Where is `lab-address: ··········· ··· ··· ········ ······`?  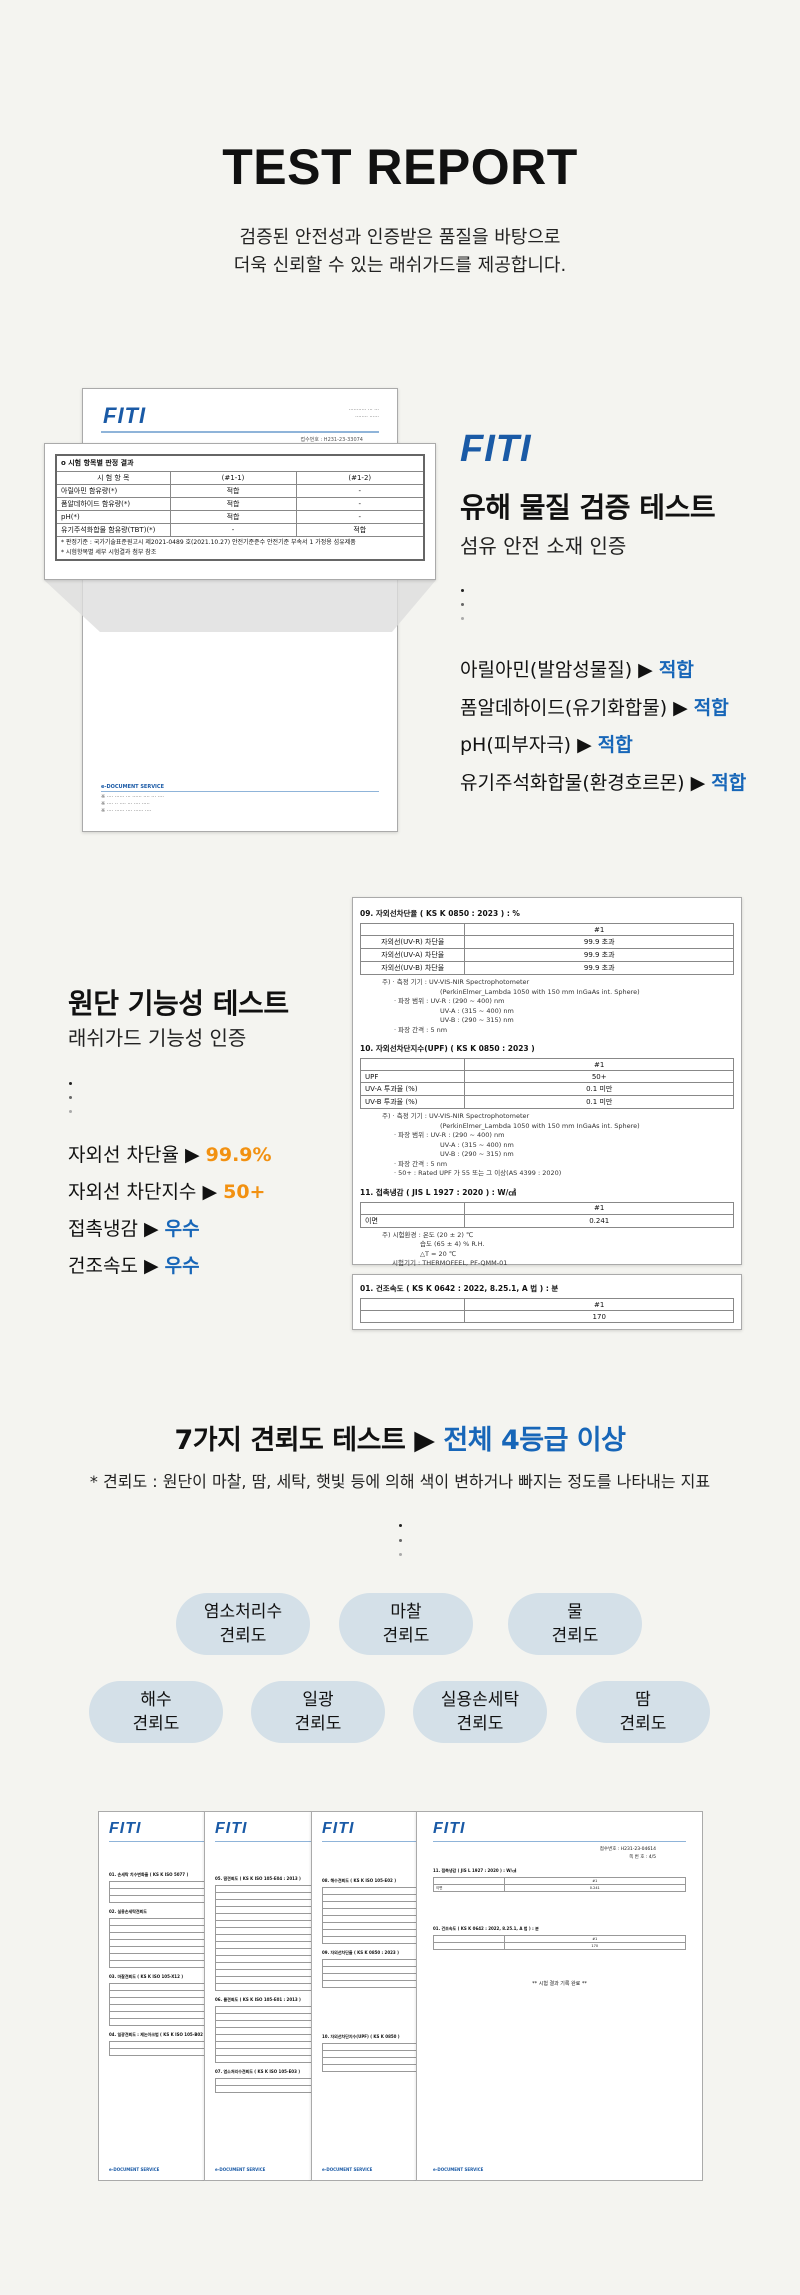
lab-address: ··········· ··· ··· ········ ······ is located at coordinates (363, 413).